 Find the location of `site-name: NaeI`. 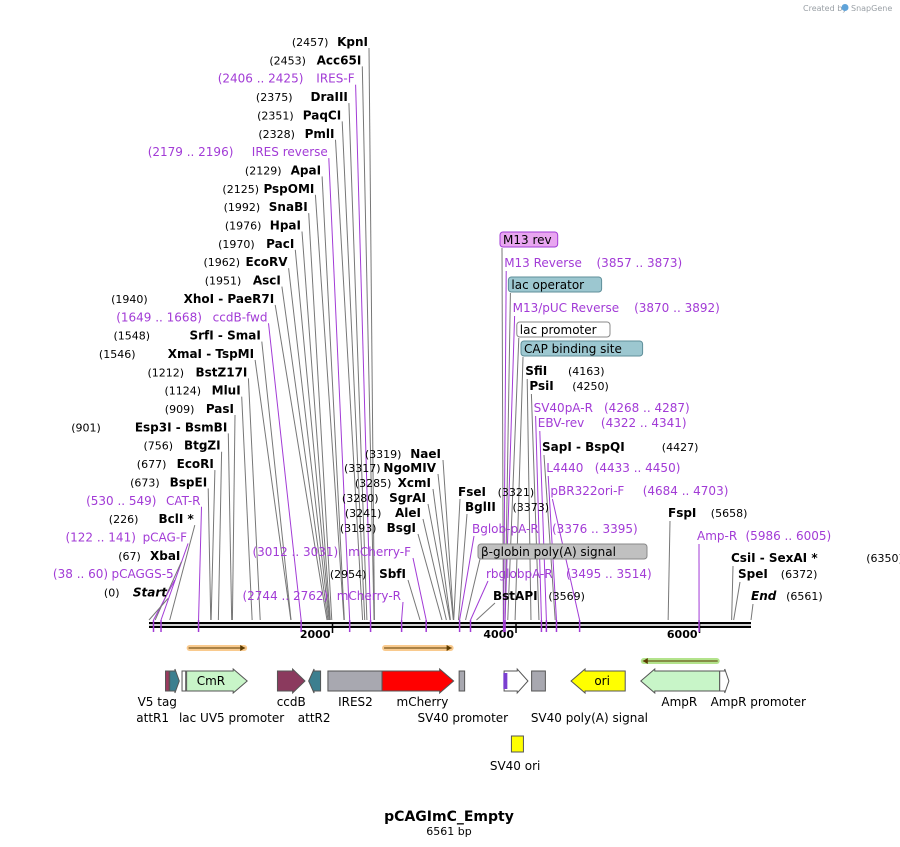

site-name: NaeI is located at coordinates (425, 454).